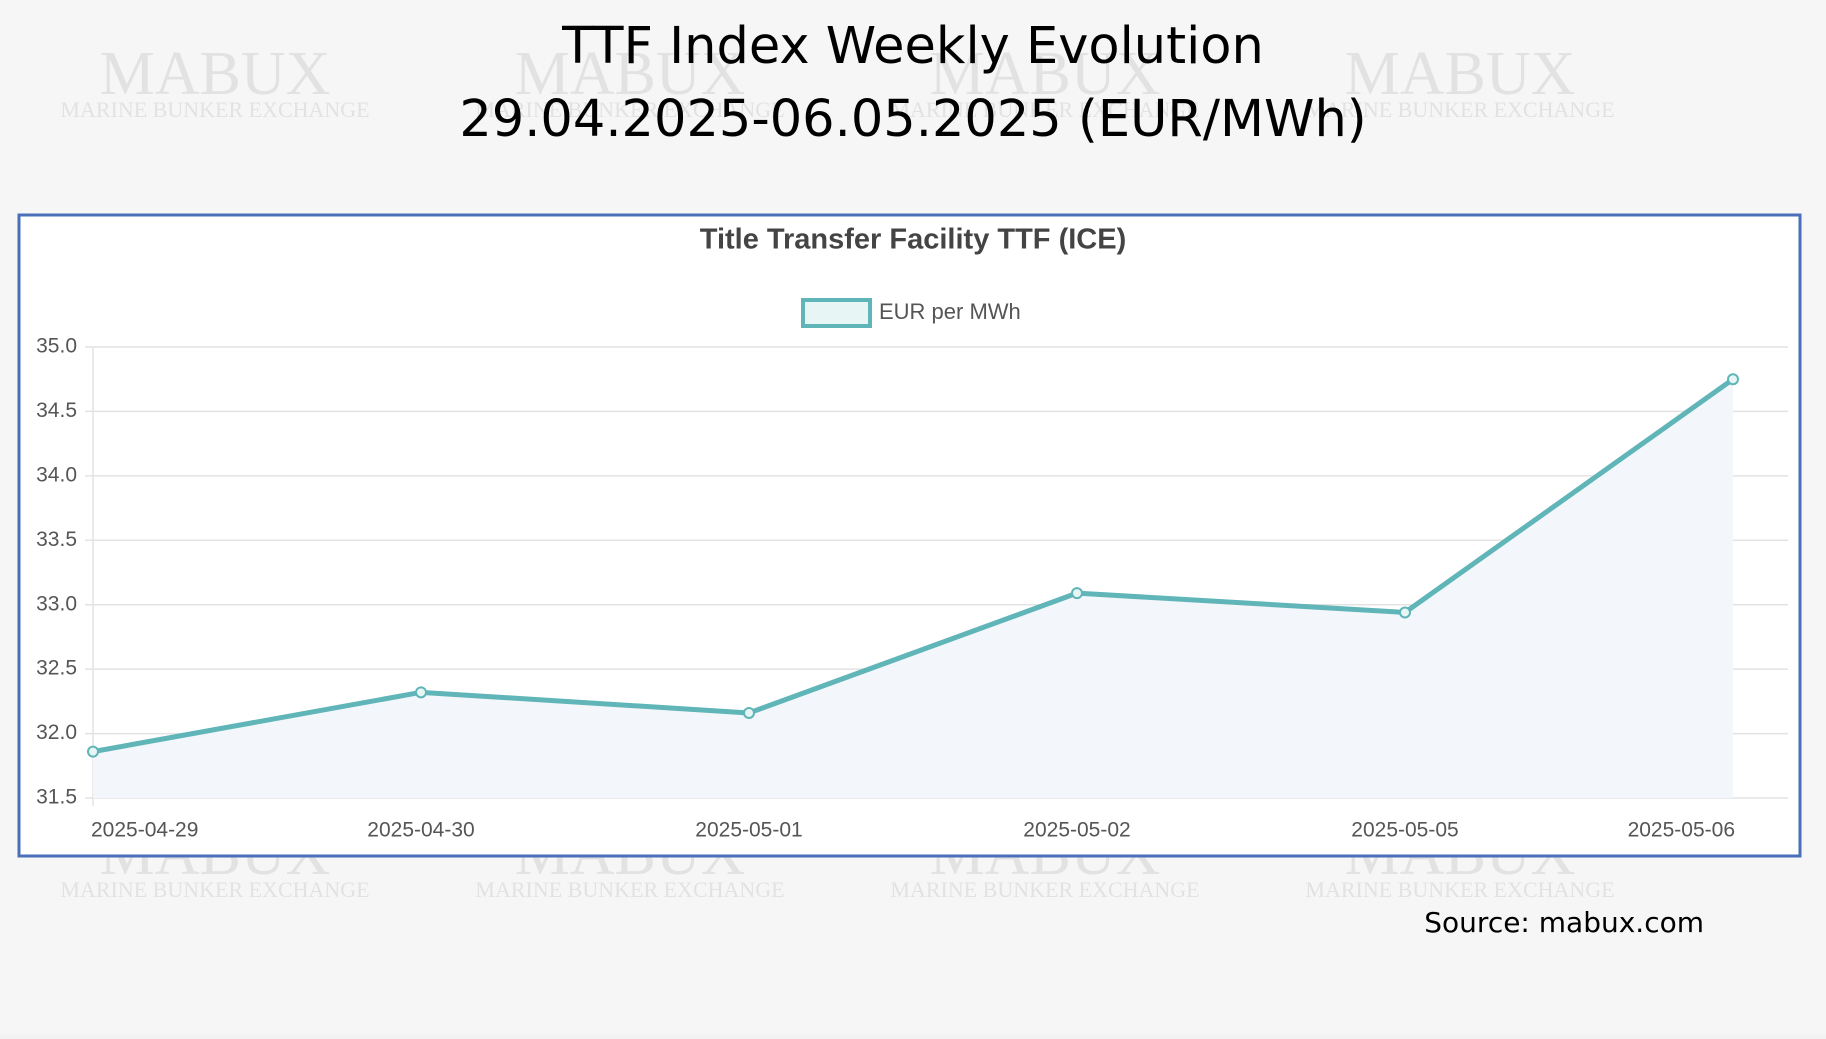 The height and width of the screenshot is (1039, 1826). Describe the element at coordinates (56, 668) in the screenshot. I see `y-tick-label: 32.5` at that location.